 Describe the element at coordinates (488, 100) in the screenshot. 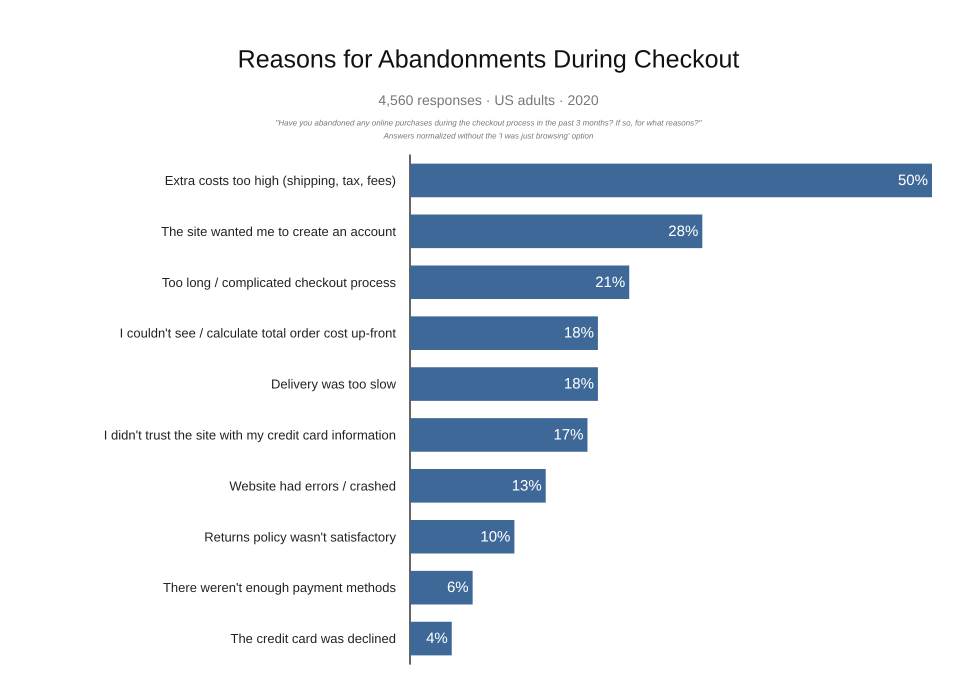

I see `chart-subtitle: 4,560 responses · US adults · 2020` at that location.